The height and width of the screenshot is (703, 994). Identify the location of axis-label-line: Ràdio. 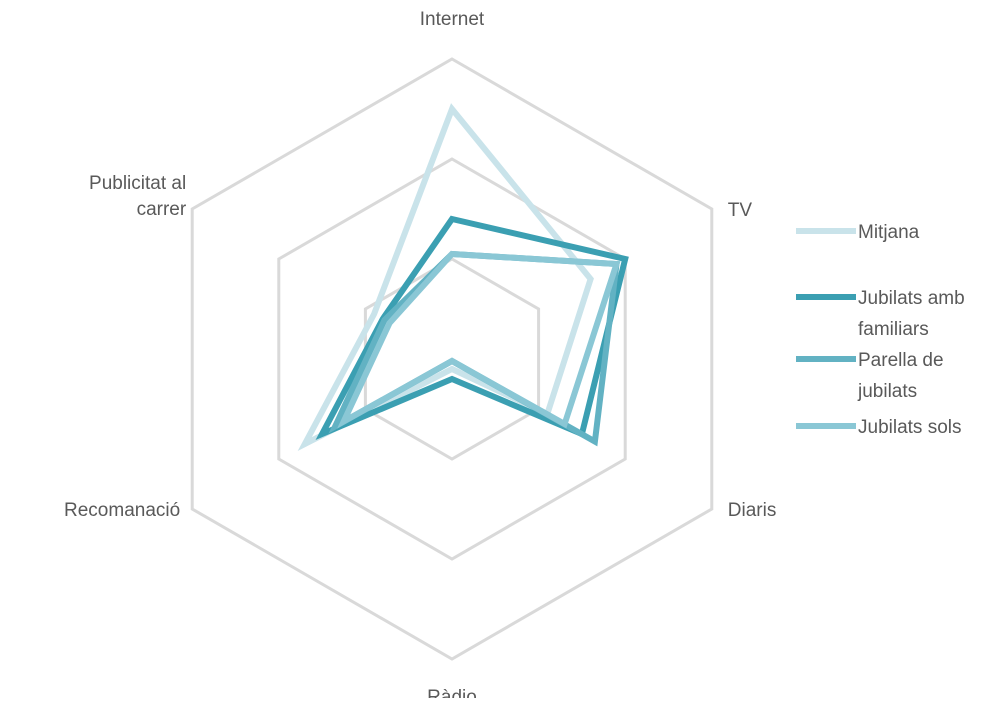
(452, 692).